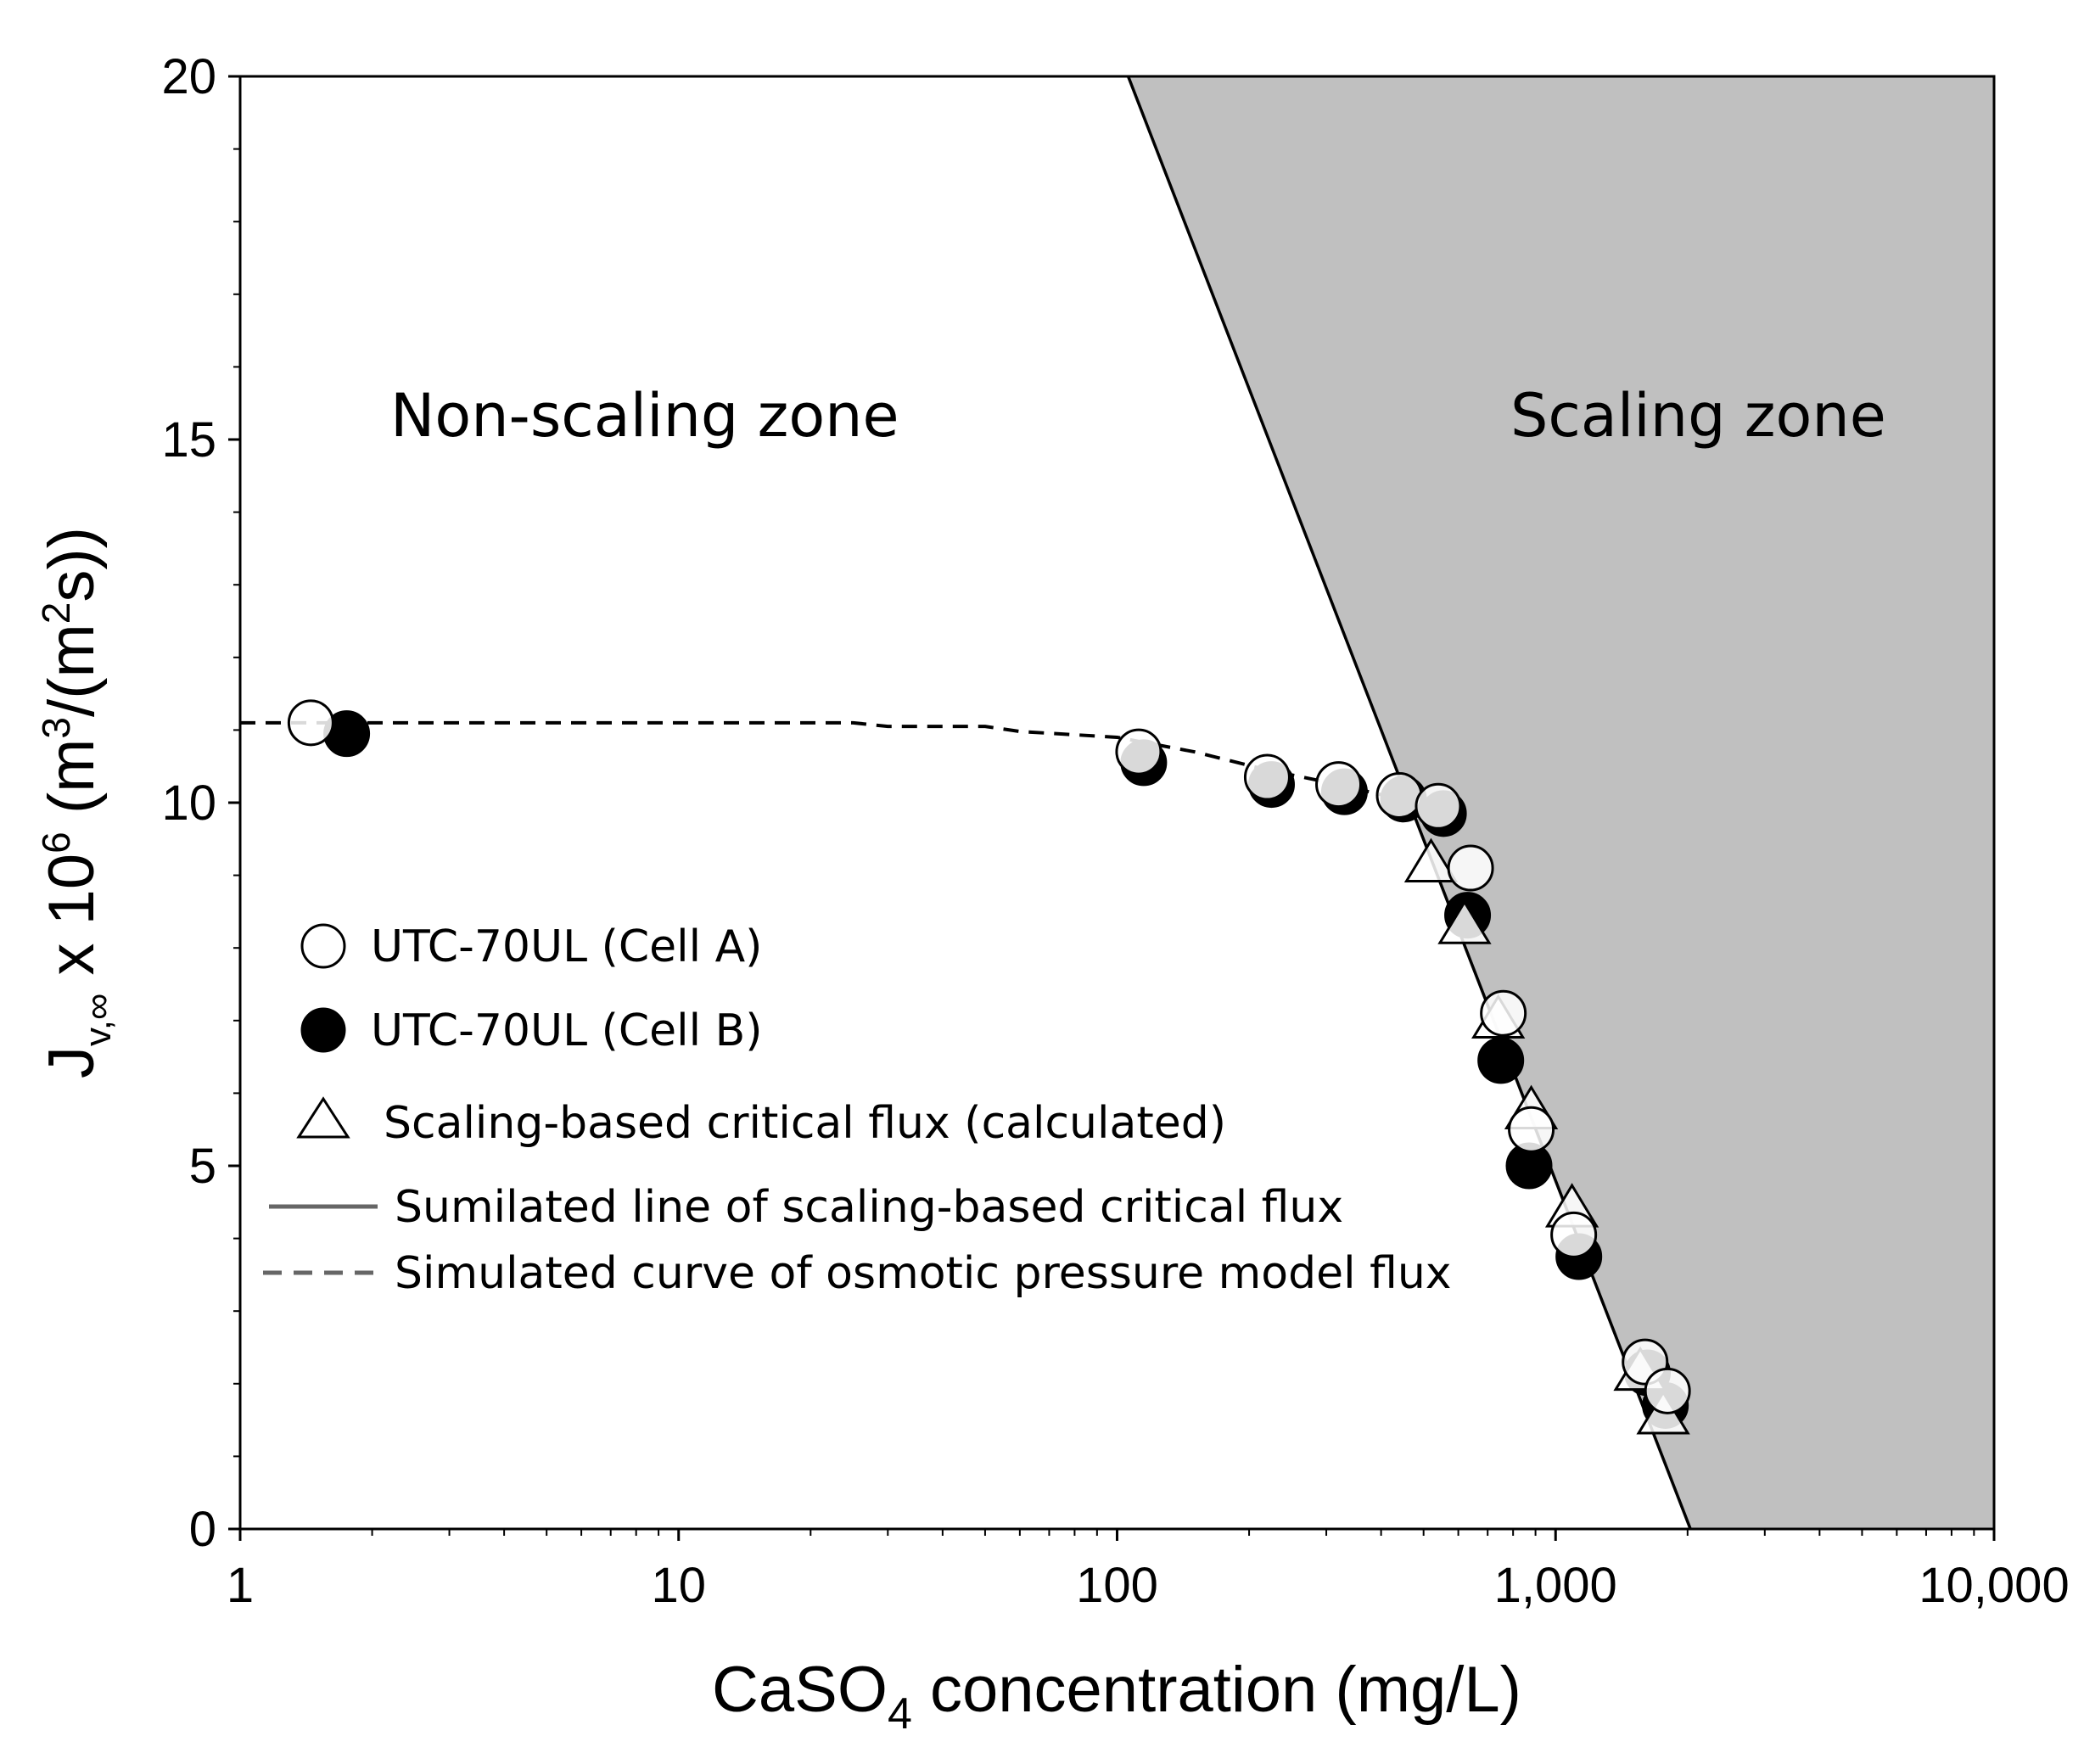 This screenshot has height=1764, width=2084. What do you see at coordinates (1117, 1585) in the screenshot?
I see `x-tick-label: 100` at bounding box center [1117, 1585].